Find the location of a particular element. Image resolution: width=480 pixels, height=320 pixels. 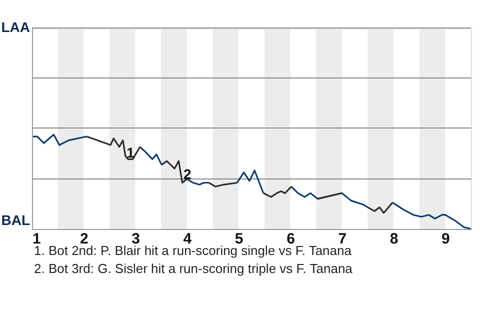

x-tick-label: 9 is located at coordinates (446, 239).